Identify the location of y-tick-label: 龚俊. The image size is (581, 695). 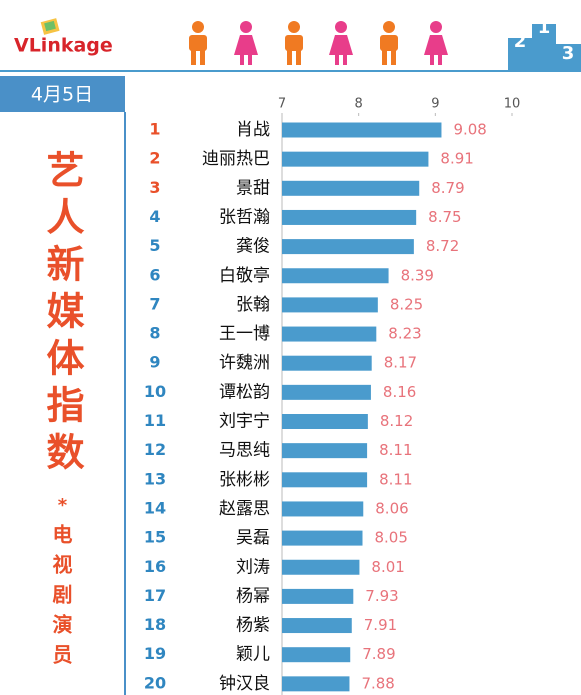
(253, 247).